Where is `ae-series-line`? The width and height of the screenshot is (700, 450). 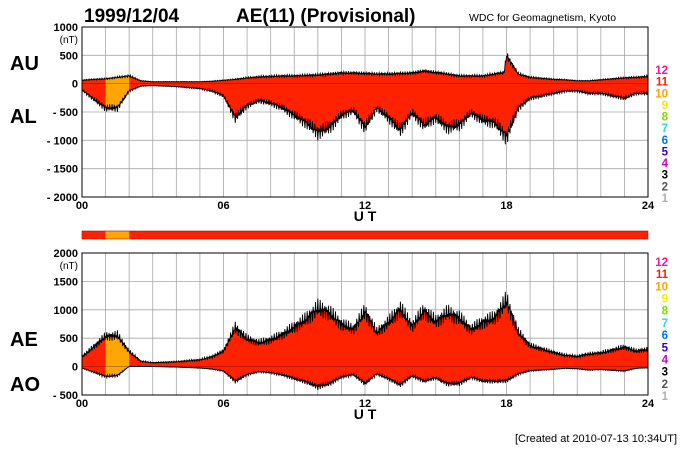 ae-series-line is located at coordinates (365, 328).